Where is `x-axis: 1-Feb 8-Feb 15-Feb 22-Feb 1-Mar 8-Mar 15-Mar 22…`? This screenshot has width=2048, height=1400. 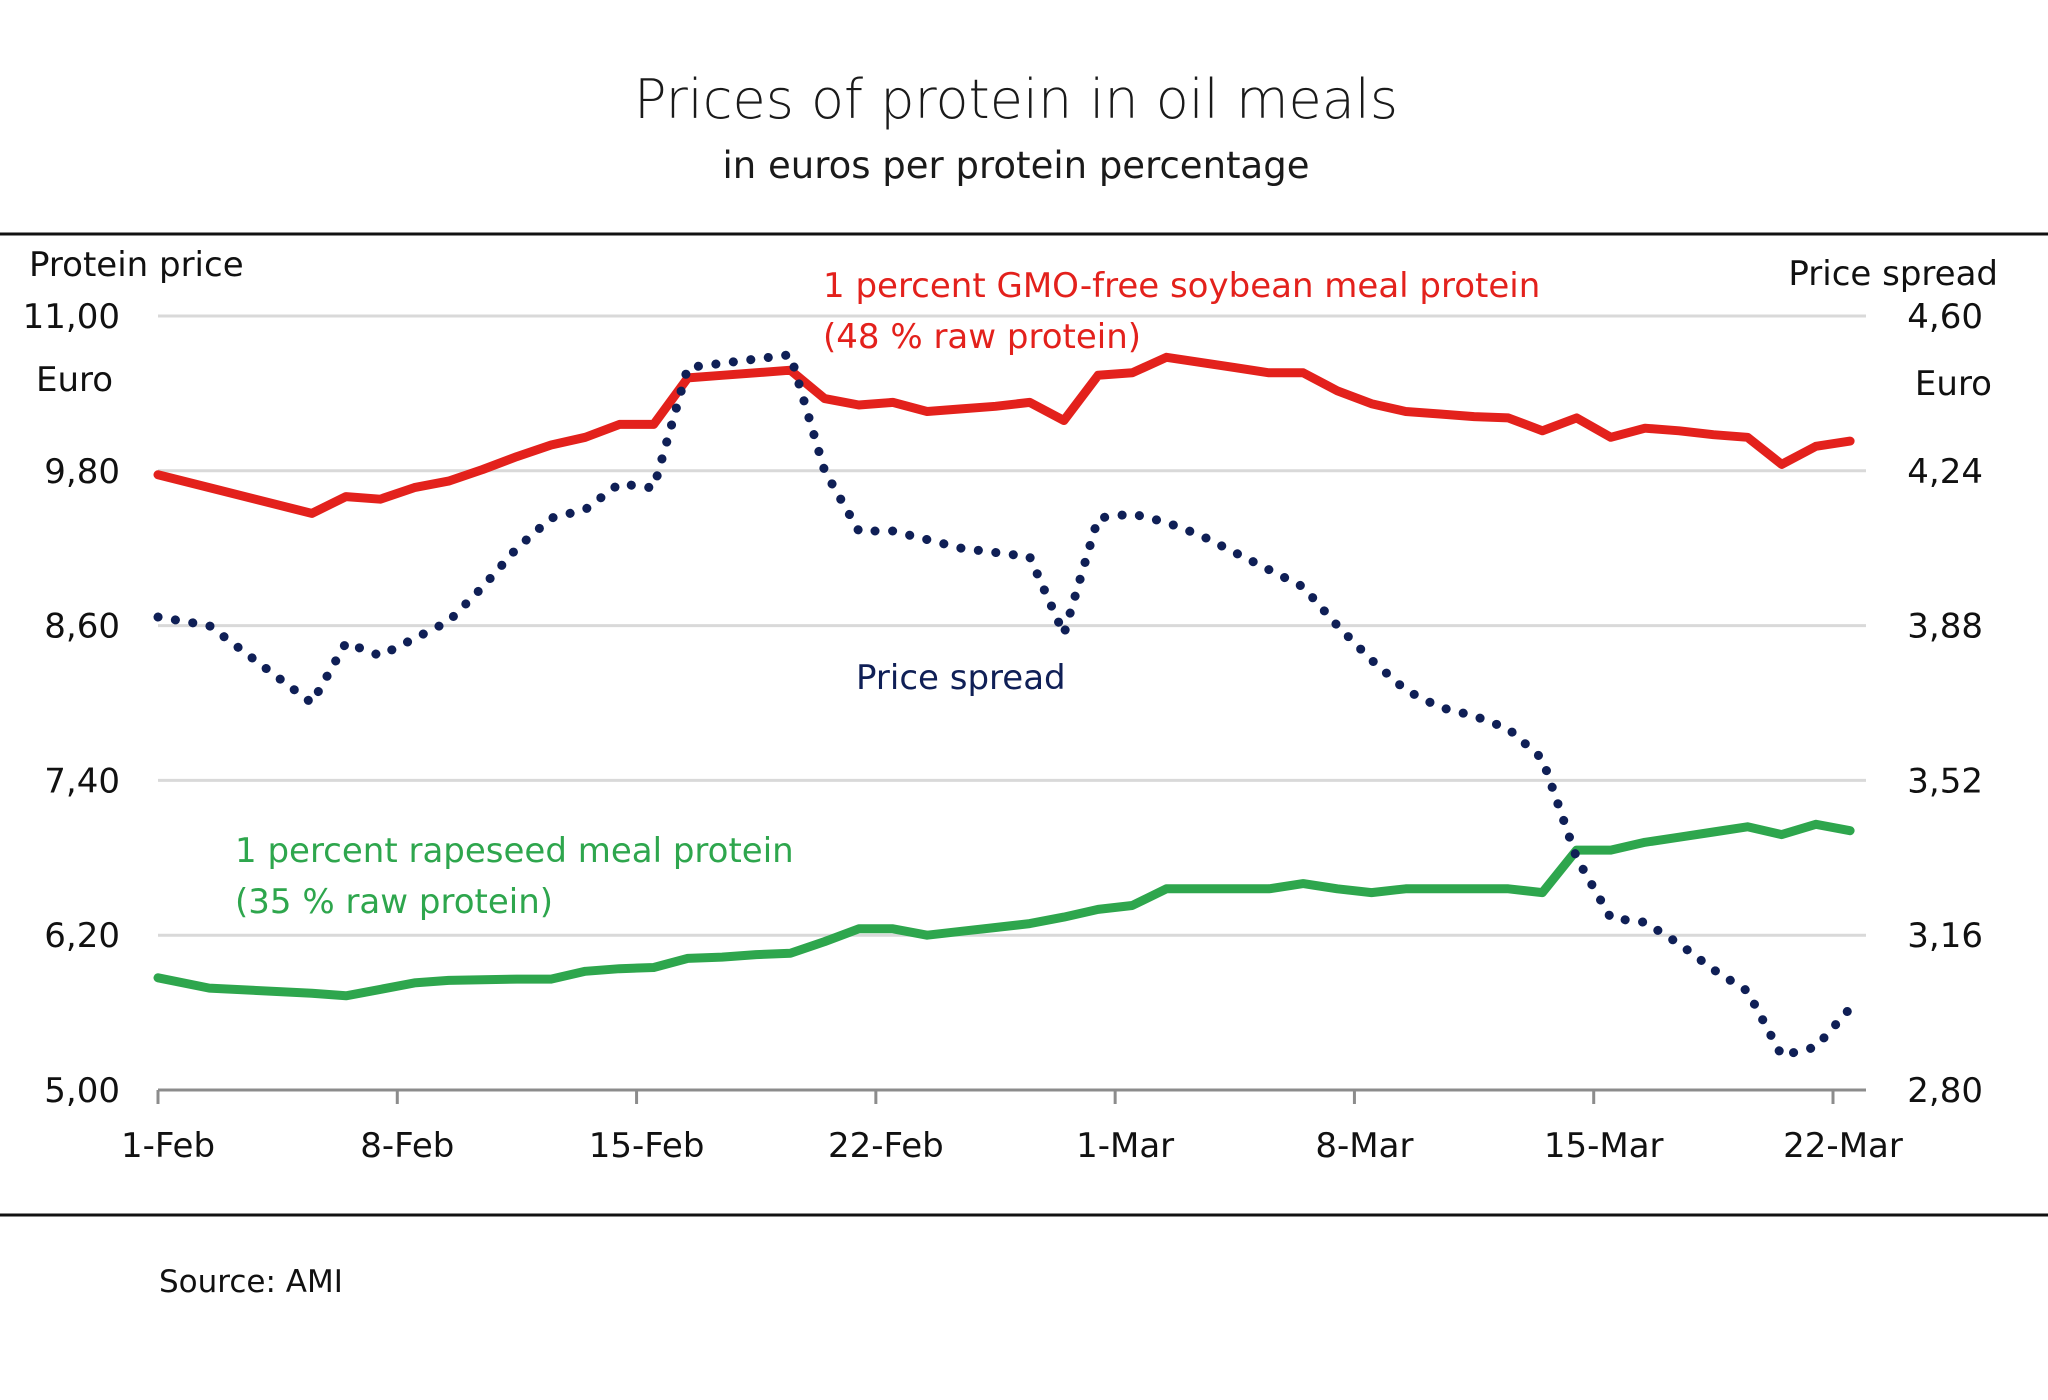
x-axis: 1-Feb 8-Feb 15-Feb 22-Feb 1-Mar 8-Mar 15-Mar 22… is located at coordinates (1012, 1127).